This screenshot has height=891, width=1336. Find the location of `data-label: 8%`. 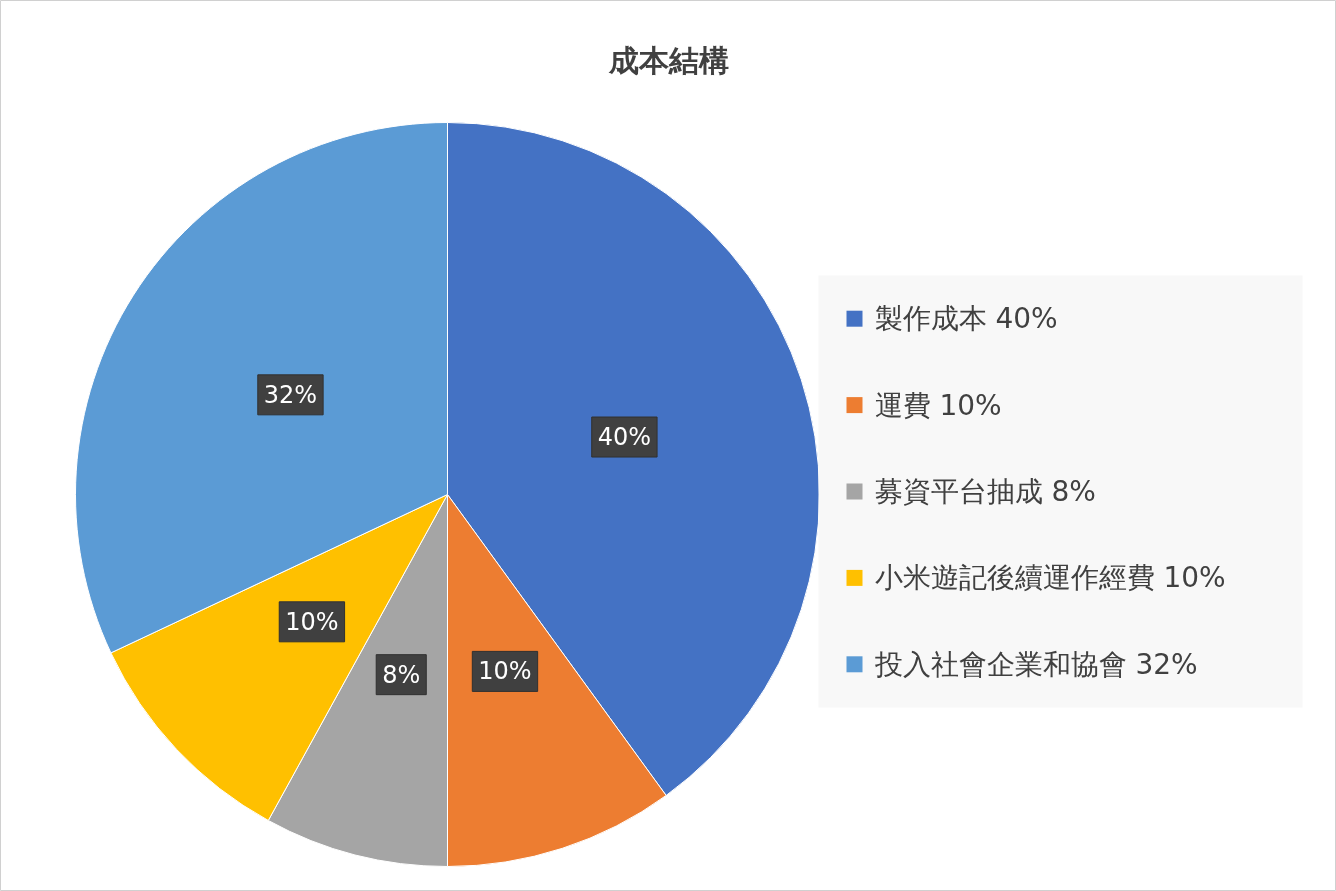

data-label: 8% is located at coordinates (401, 674).